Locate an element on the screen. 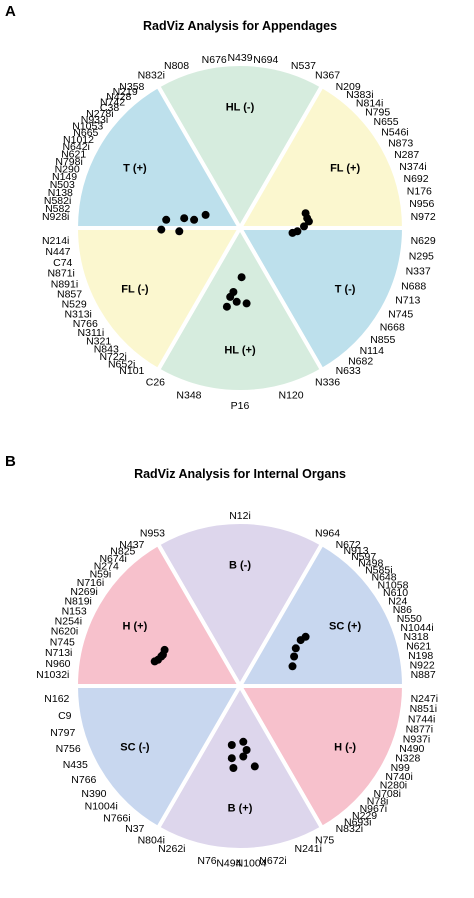 The height and width of the screenshot is (898, 474). anchor-label: N855 is located at coordinates (382, 340).